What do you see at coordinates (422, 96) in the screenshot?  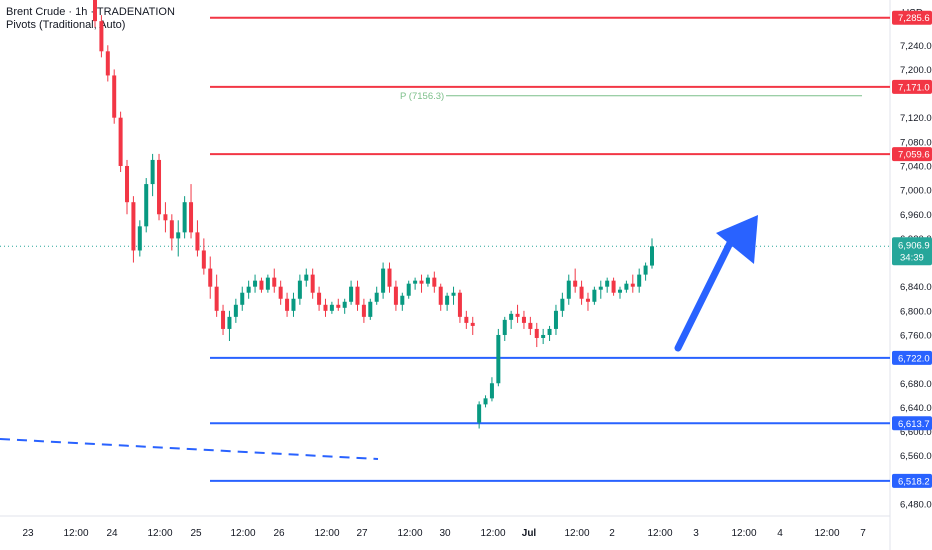 I see `pivot-p-label: P (7156.3)` at bounding box center [422, 96].